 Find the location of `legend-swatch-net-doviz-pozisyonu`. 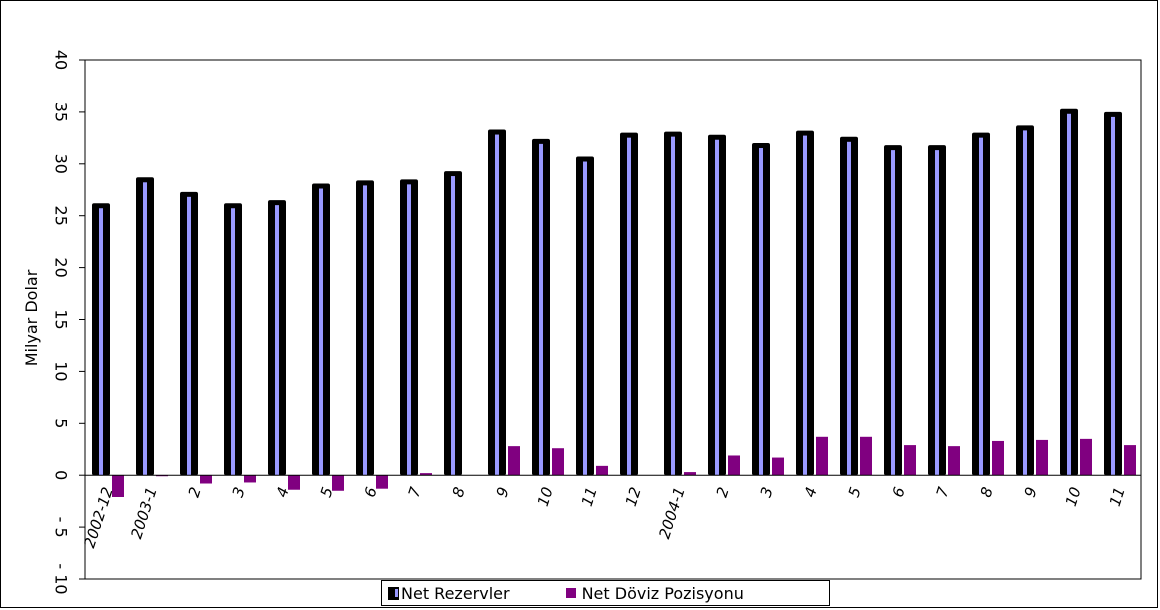

legend-swatch-net-doviz-pozisyonu is located at coordinates (570, 593).